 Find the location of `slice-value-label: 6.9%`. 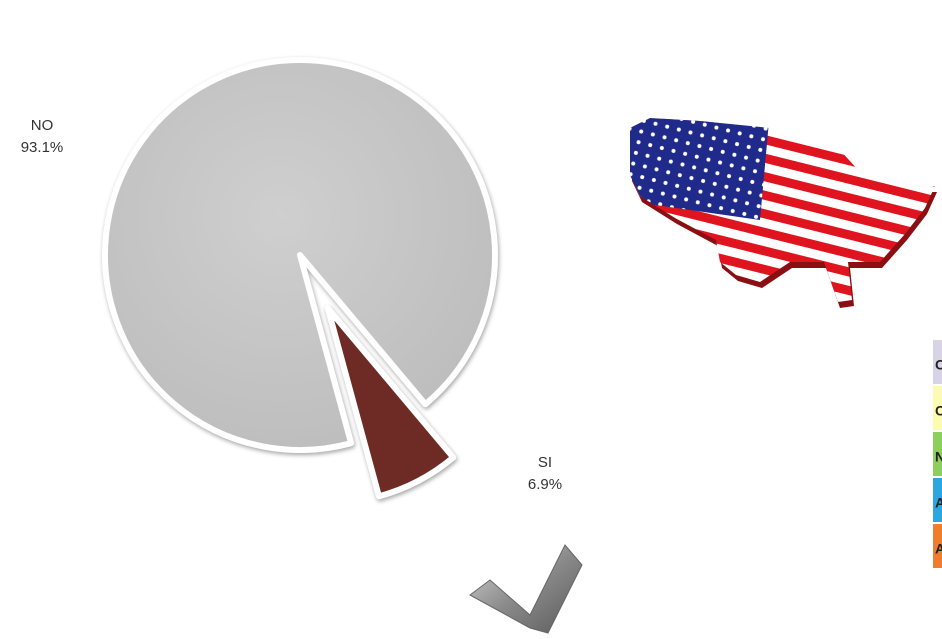

slice-value-label: 6.9% is located at coordinates (545, 484).